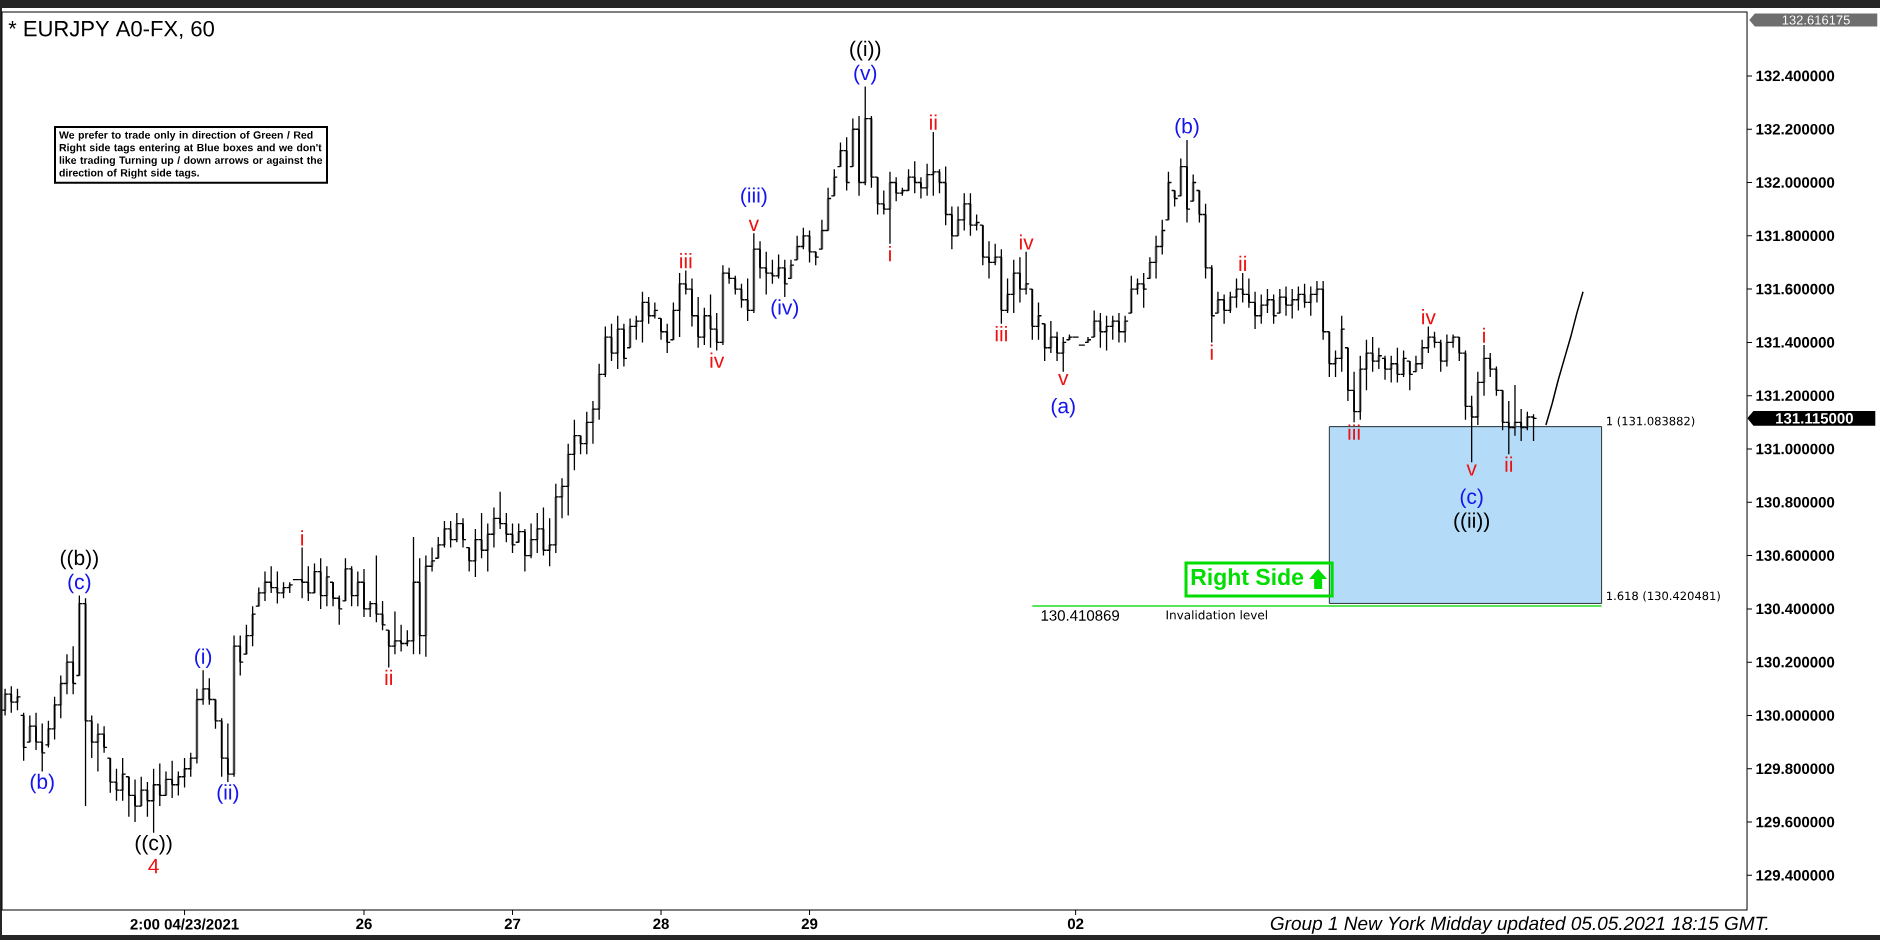 The image size is (1880, 940). Describe the element at coordinates (191, 154) in the screenshot. I see `annotation: We prefer to trade only in direction of Green / Red Right side tags entering at Blue boxes and we don't like trading Turning up / down arrows or against the direction of Right side tags.` at that location.